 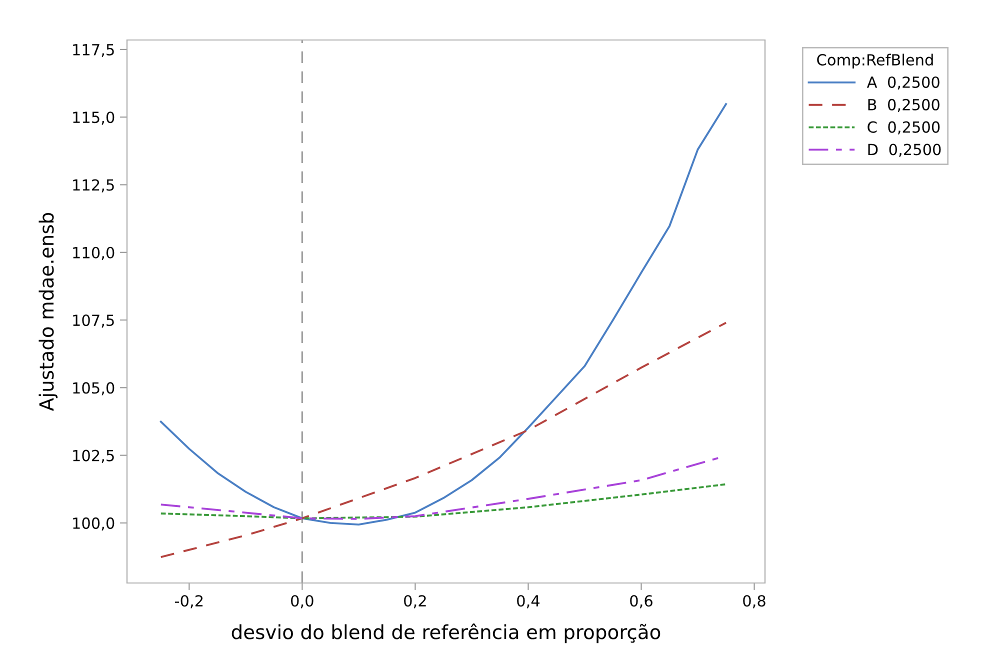 What do you see at coordinates (93, 253) in the screenshot?
I see `y-tick-label: 110,0` at bounding box center [93, 253].